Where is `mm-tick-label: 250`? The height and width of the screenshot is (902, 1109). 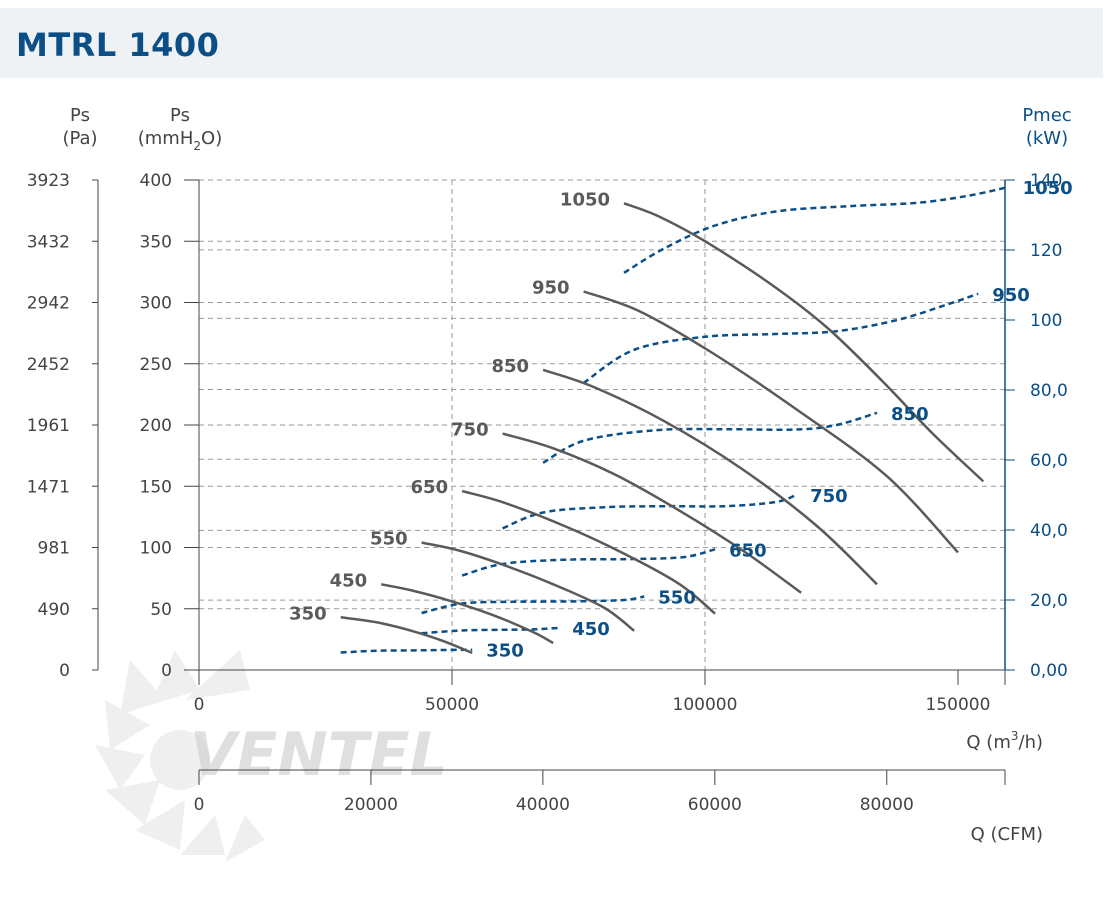
mm-tick-label: 250 is located at coordinates (156, 365).